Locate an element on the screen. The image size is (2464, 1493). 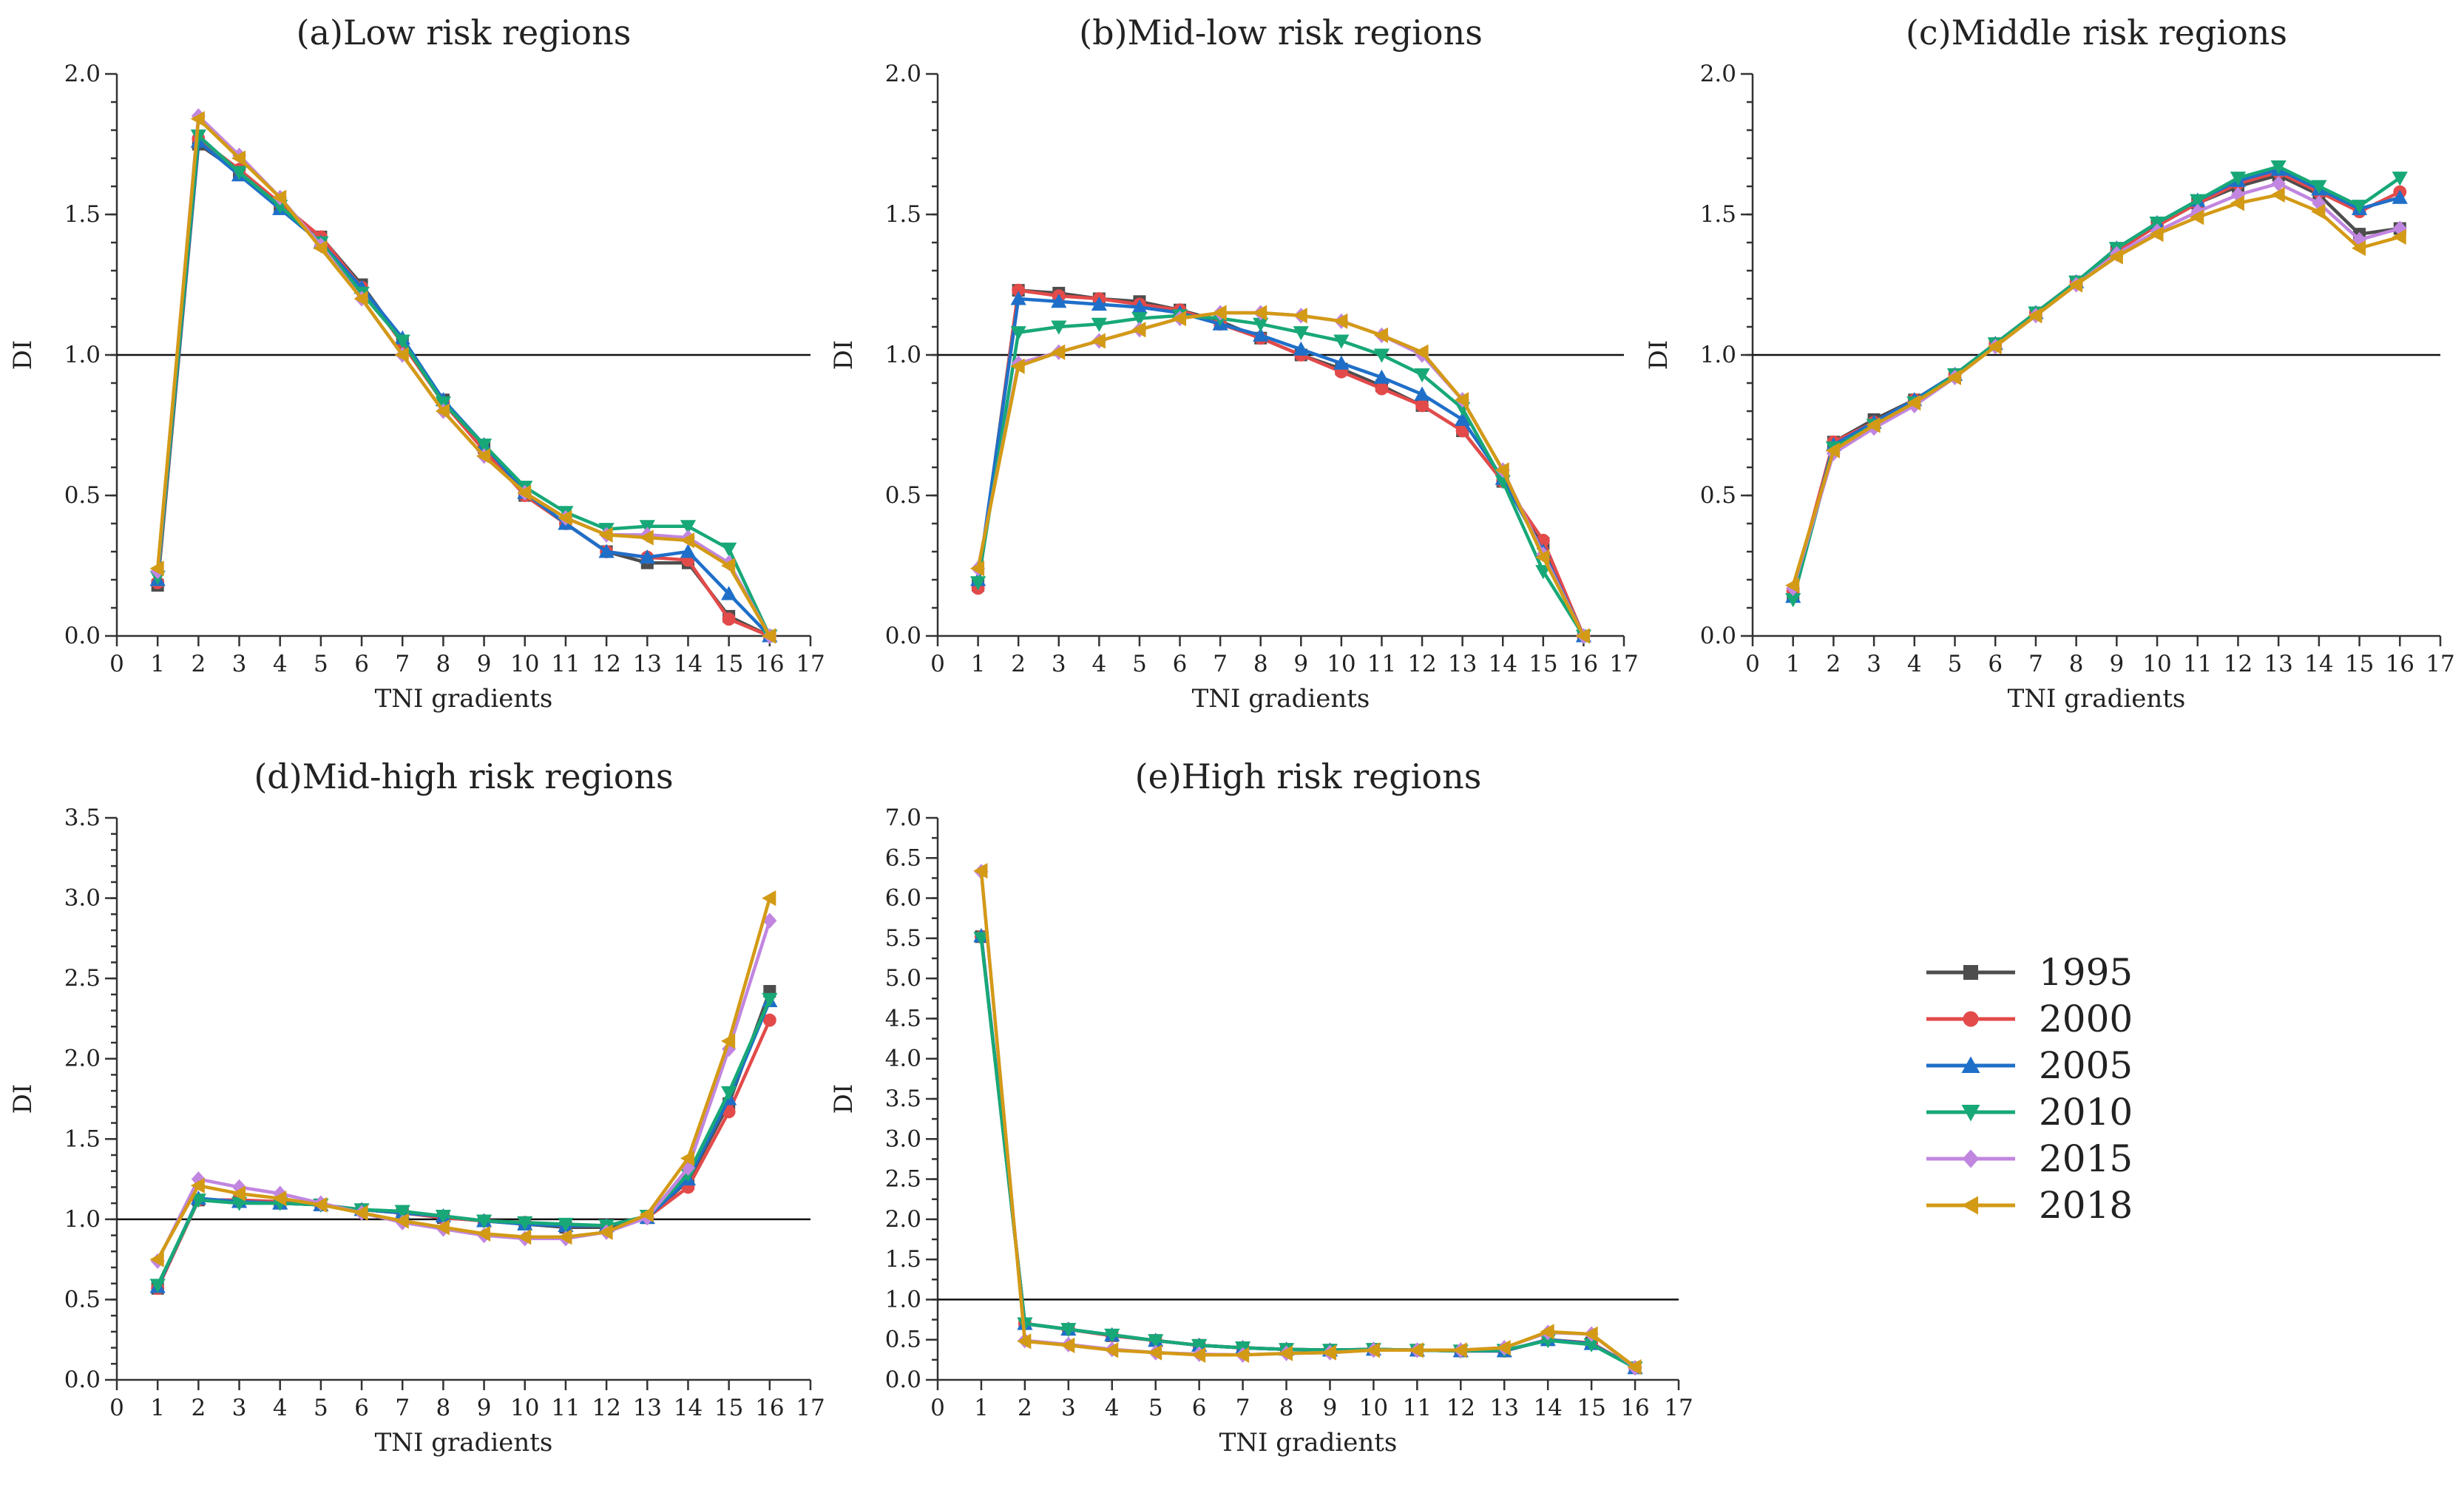
x-tick-label: 5 is located at coordinates (1955, 664).